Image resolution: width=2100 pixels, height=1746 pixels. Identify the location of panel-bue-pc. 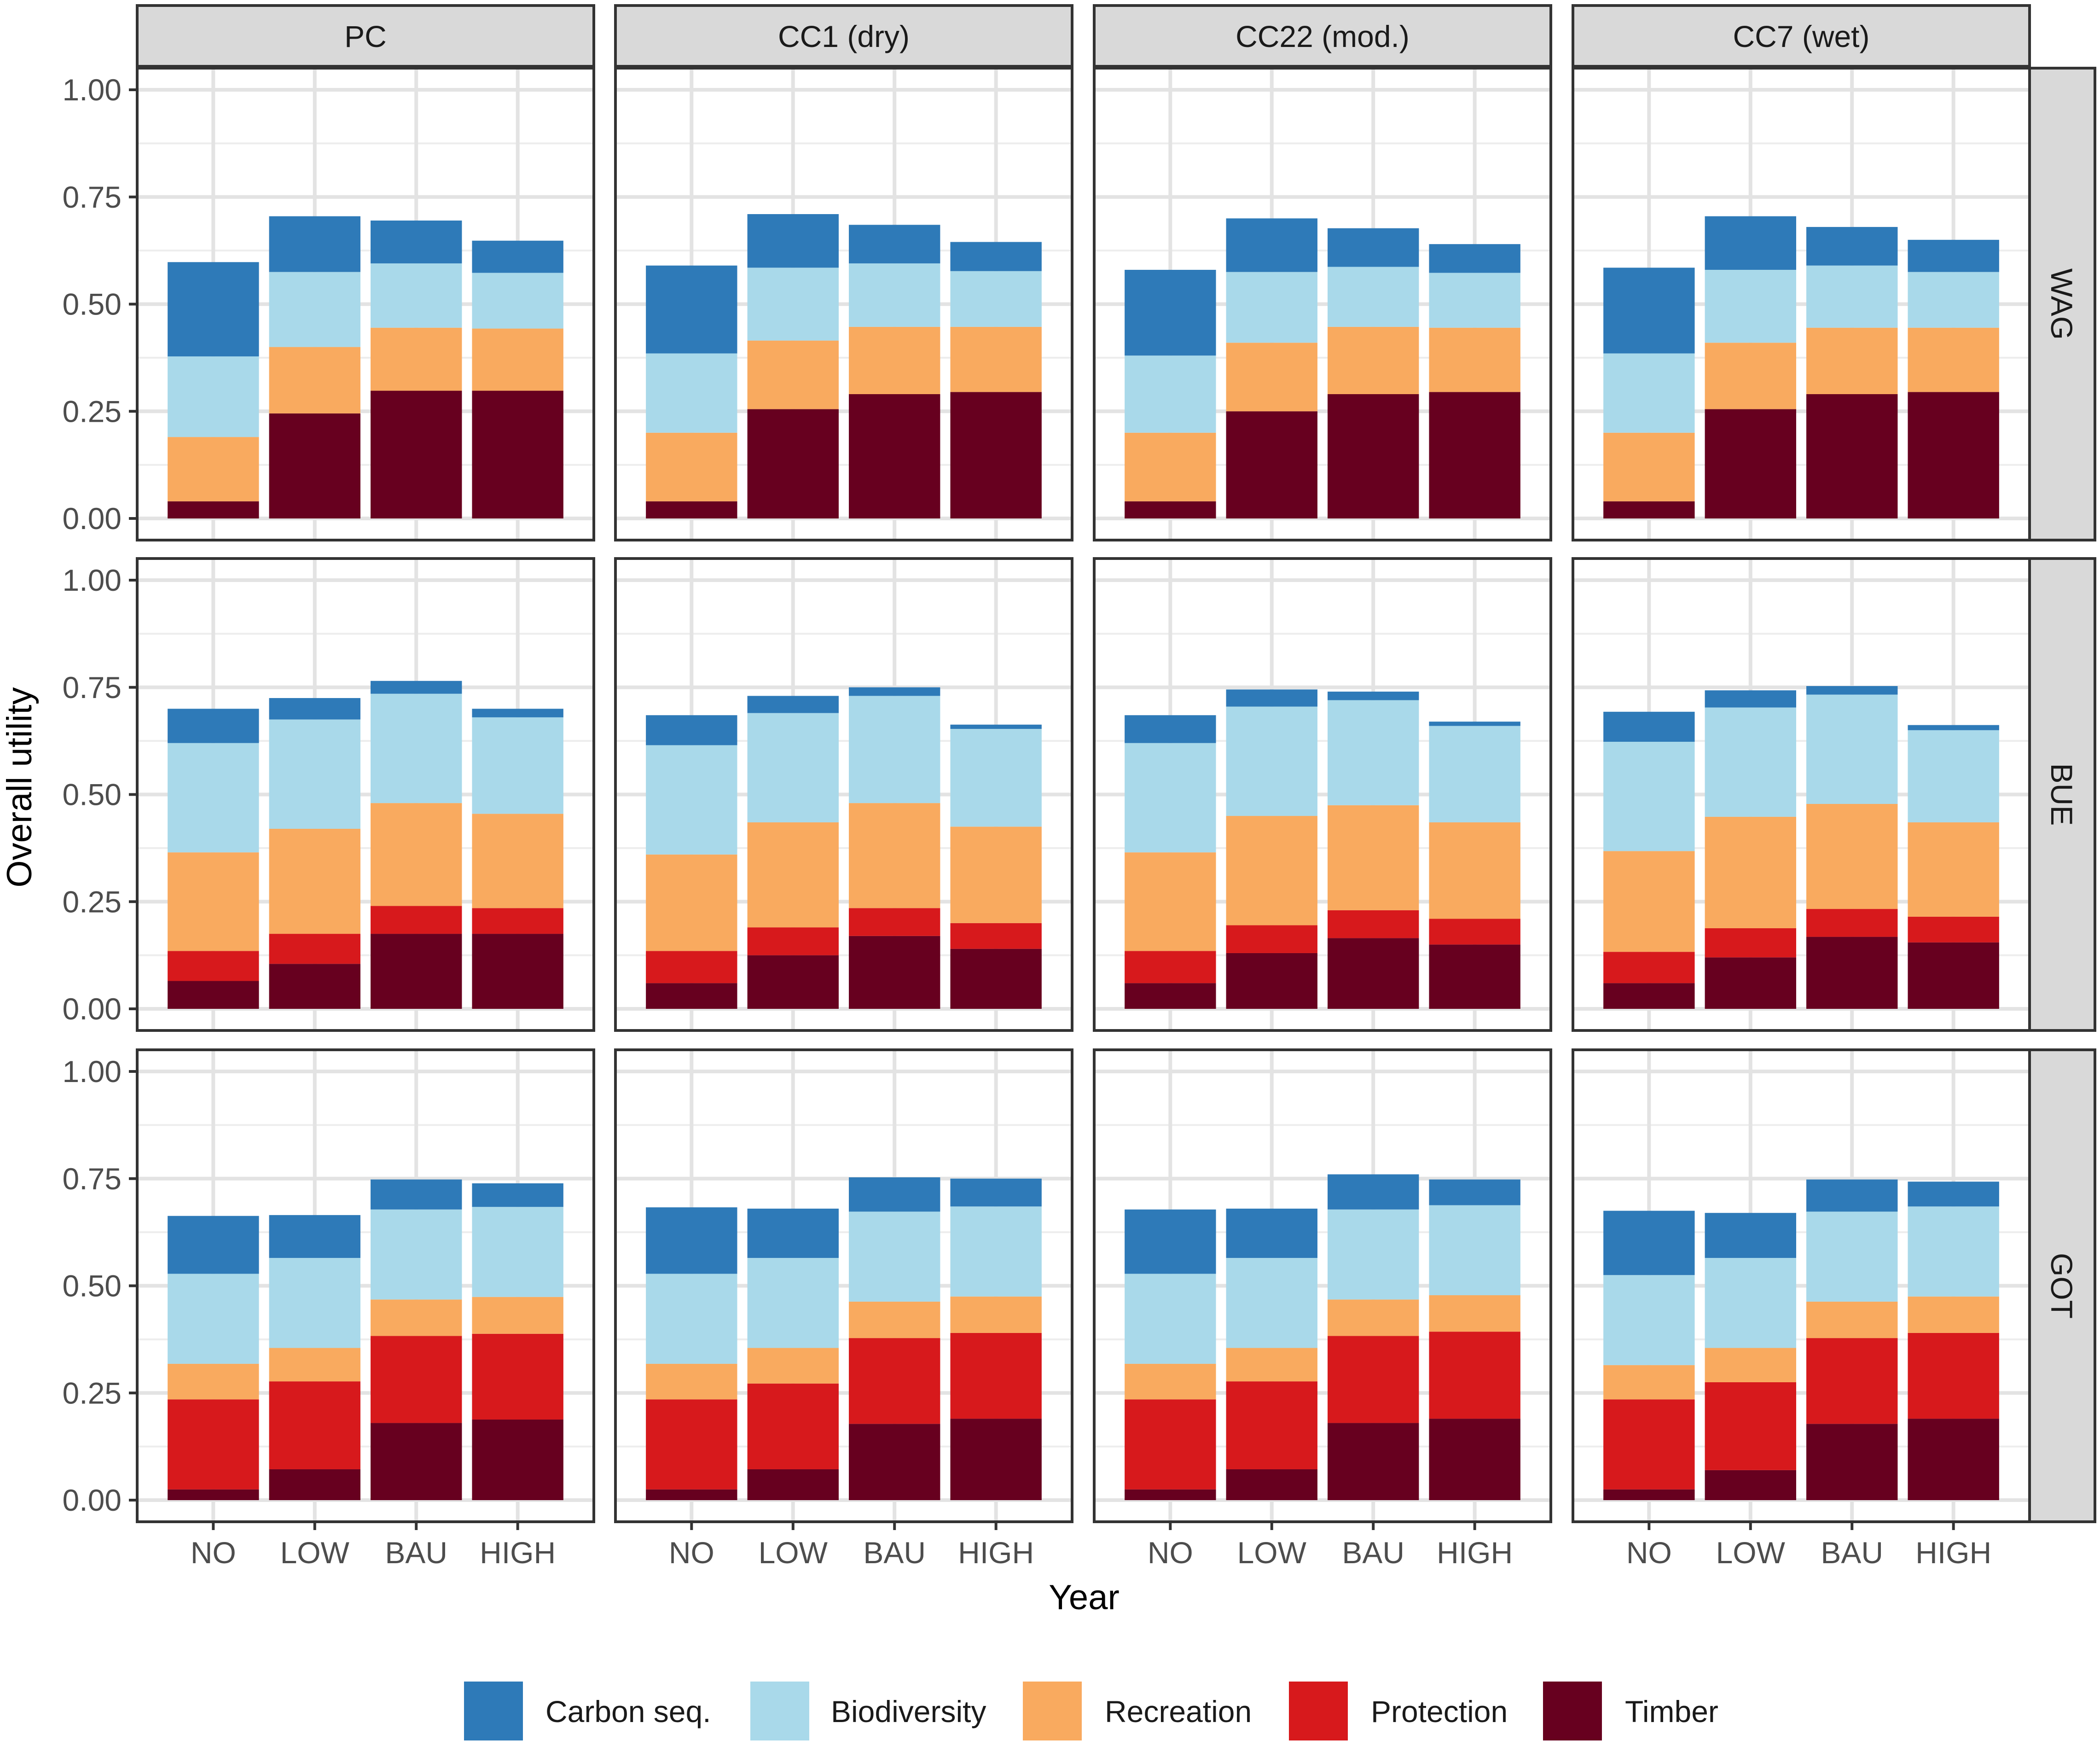
(365, 794).